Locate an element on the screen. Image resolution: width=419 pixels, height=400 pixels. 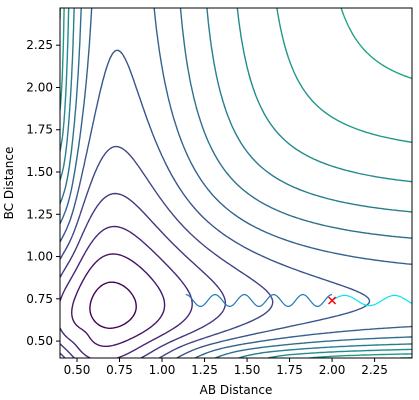
y-tick-label: 2.00 is located at coordinates (39, 87).